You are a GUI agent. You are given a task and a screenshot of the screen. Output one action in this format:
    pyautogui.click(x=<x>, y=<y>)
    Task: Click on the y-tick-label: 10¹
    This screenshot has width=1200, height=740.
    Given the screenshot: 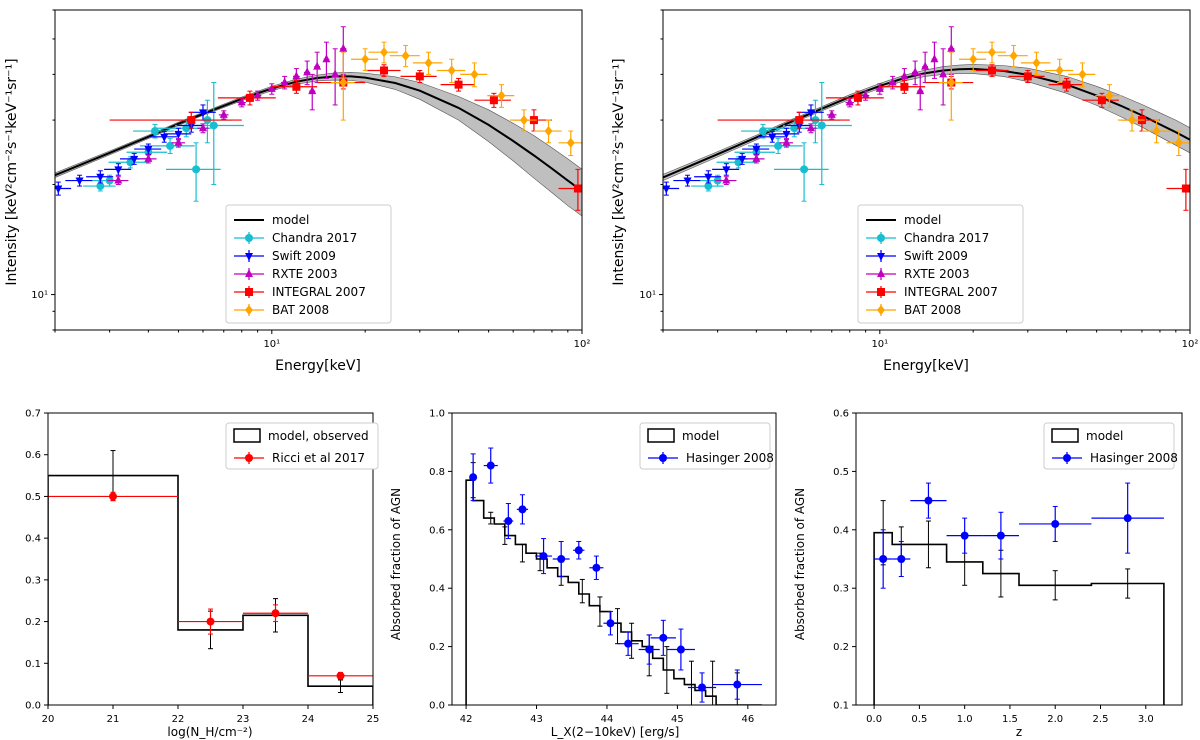 What is the action you would take?
    pyautogui.click(x=39, y=295)
    